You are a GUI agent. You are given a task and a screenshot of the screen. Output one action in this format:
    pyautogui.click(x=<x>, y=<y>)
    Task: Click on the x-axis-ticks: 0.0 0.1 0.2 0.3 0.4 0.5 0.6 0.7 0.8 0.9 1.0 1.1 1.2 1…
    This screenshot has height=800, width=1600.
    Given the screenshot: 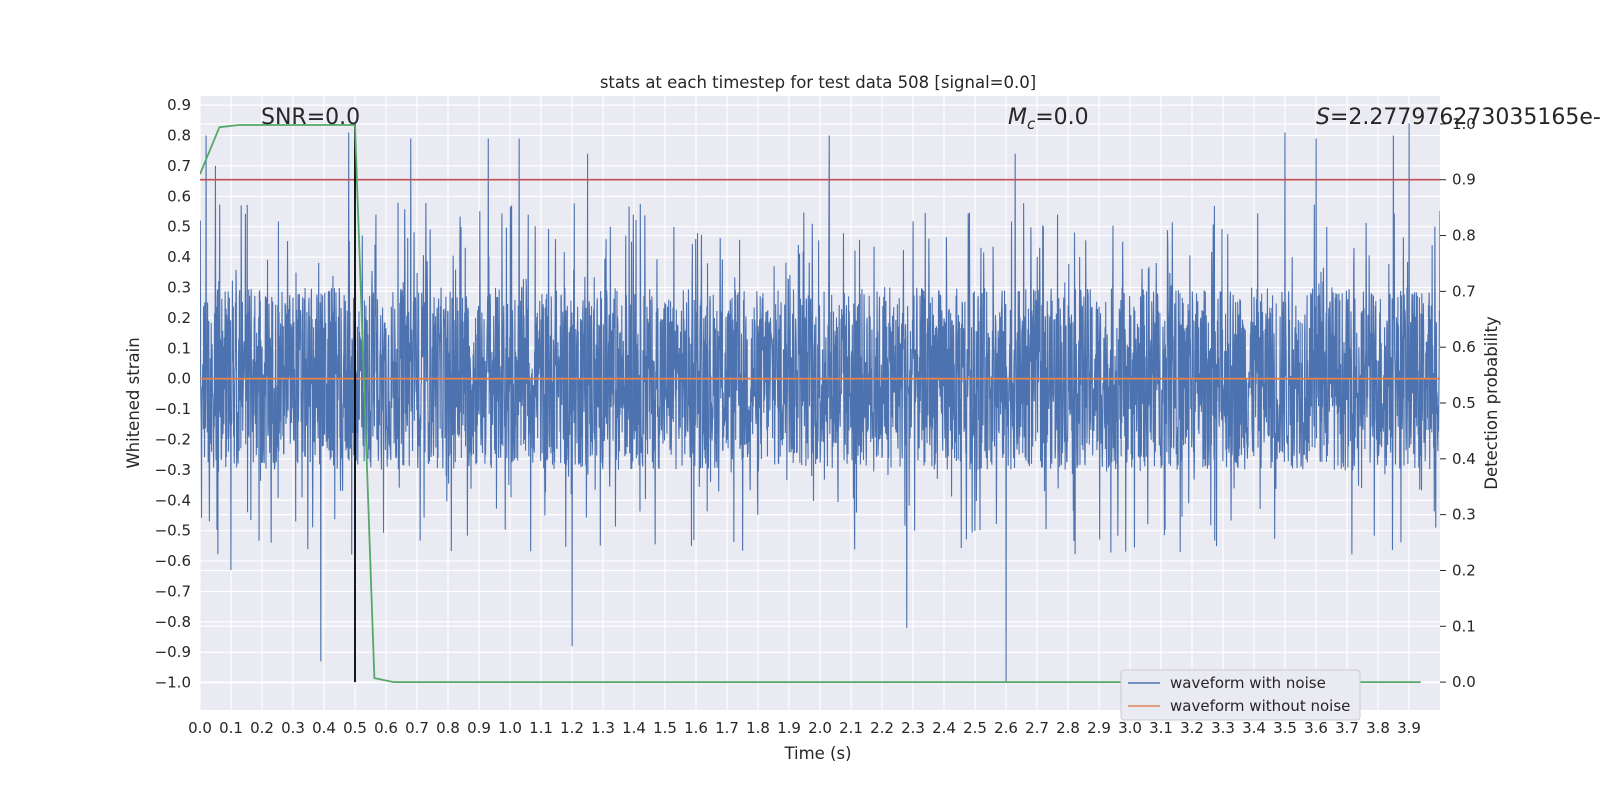 What is the action you would take?
    pyautogui.click(x=804, y=728)
    